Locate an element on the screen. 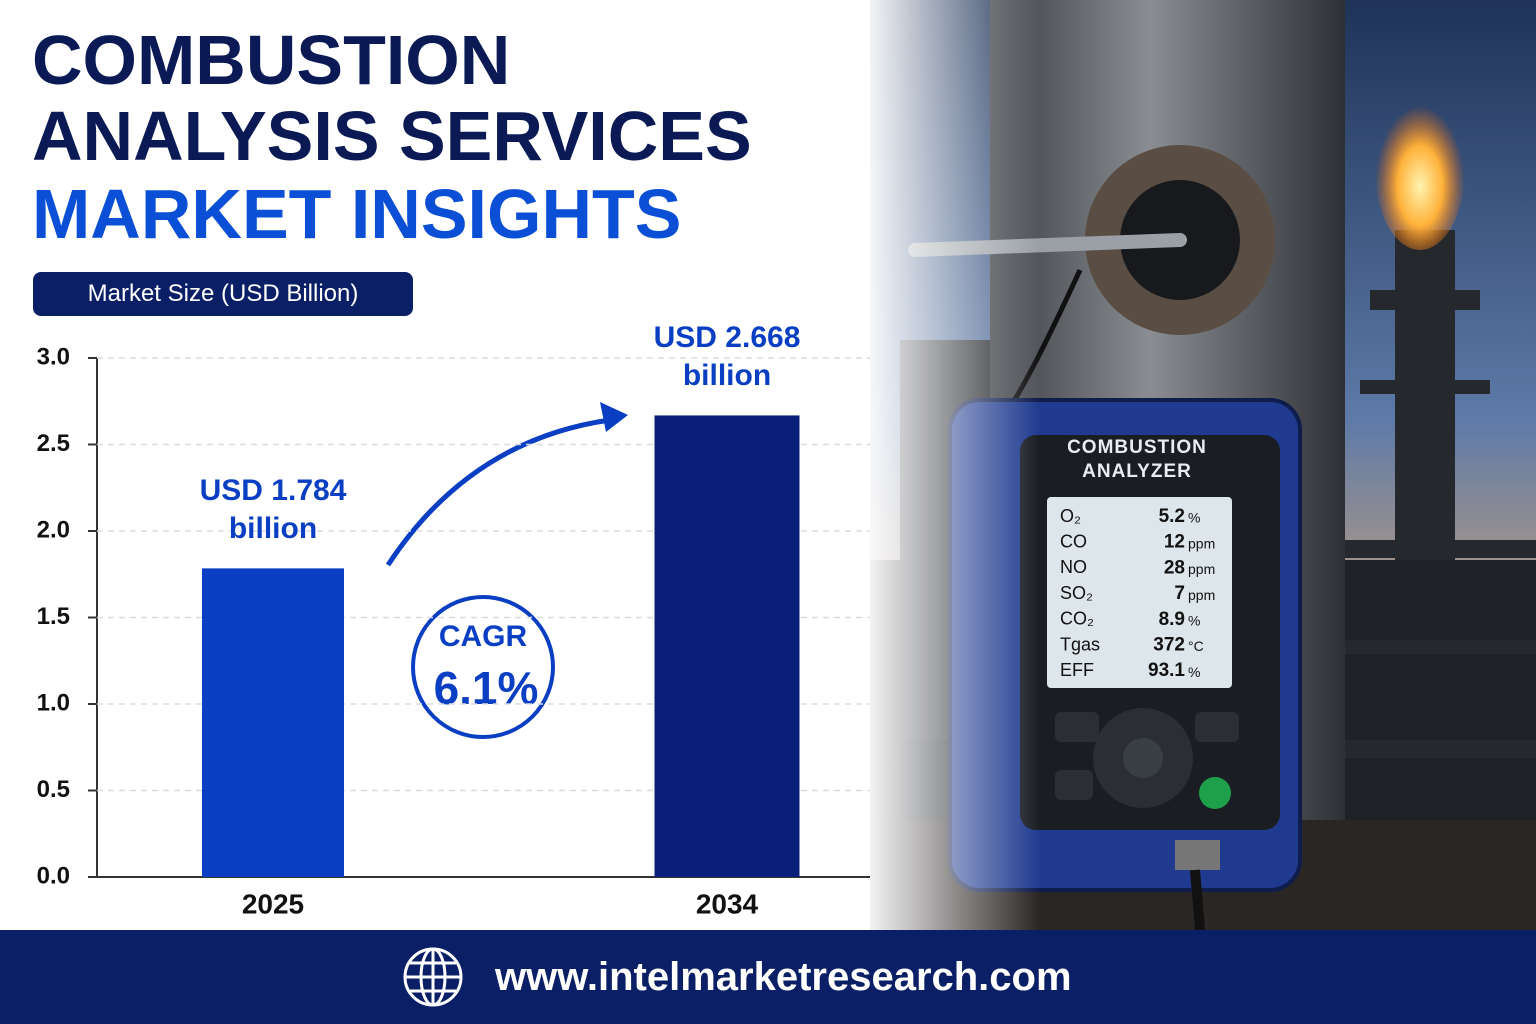 The height and width of the screenshot is (1024, 1536). reading-name: EFF is located at coordinates (1077, 670).